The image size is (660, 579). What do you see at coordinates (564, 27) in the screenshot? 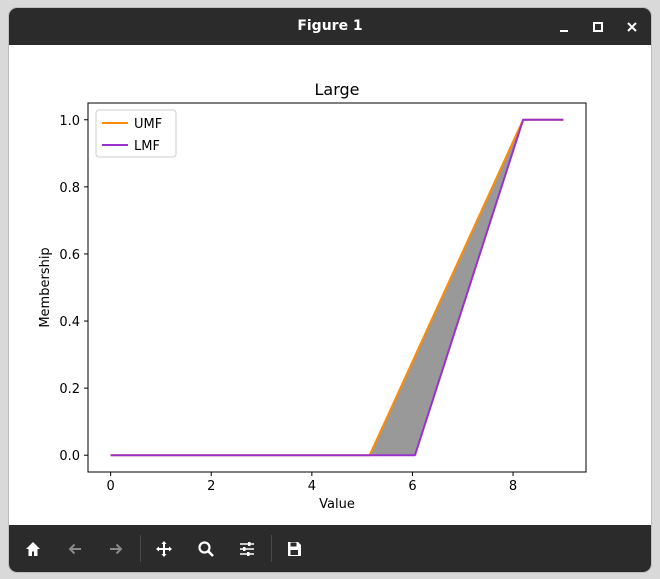
I see `minimize-button` at bounding box center [564, 27].